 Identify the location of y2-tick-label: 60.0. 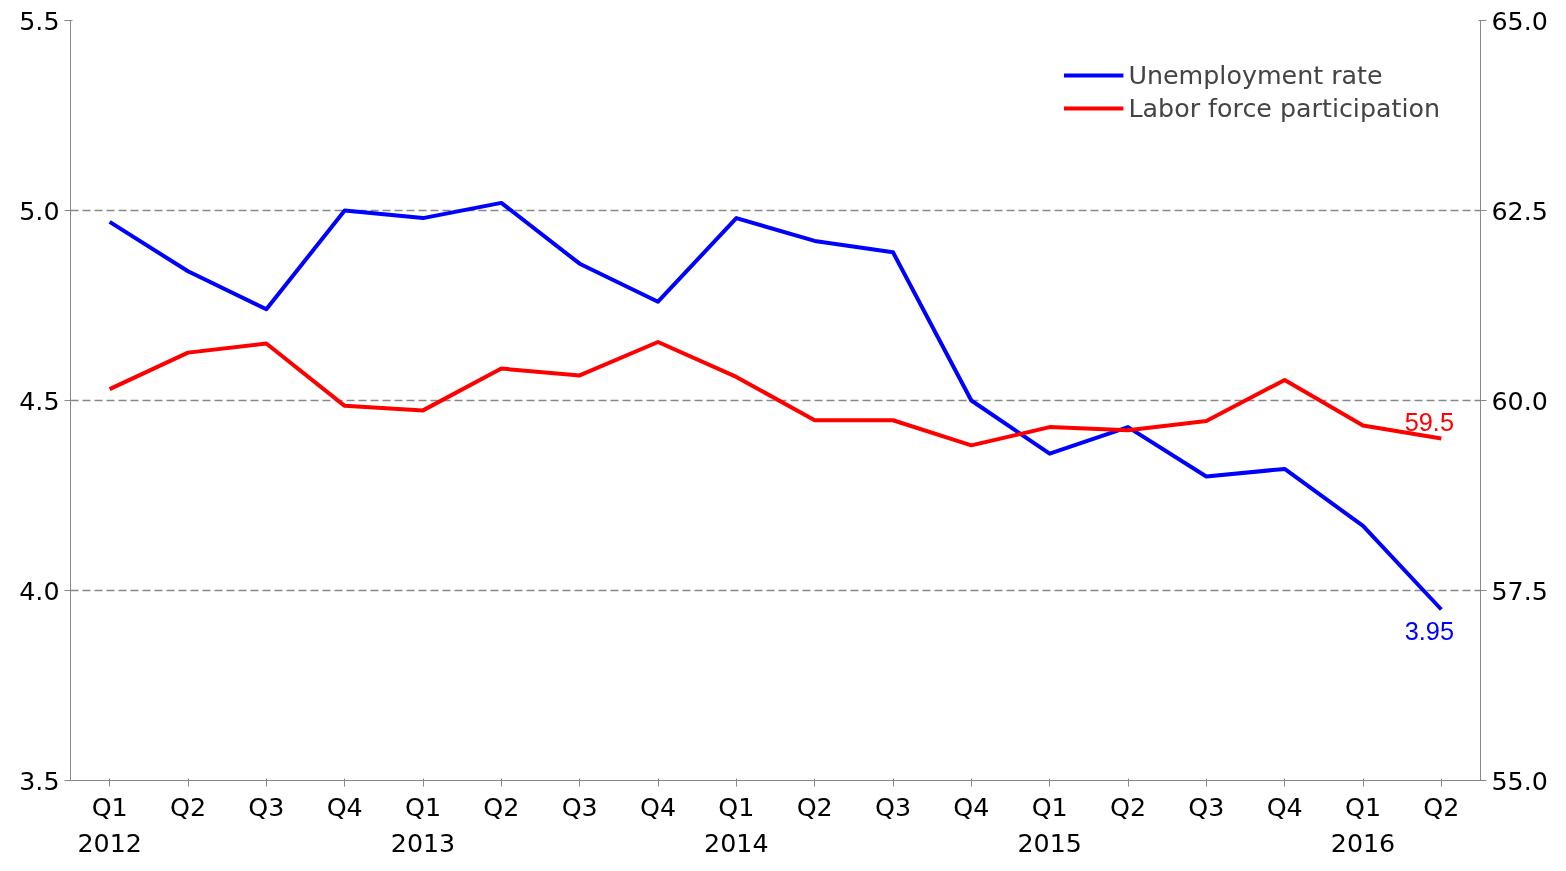
(1519, 400).